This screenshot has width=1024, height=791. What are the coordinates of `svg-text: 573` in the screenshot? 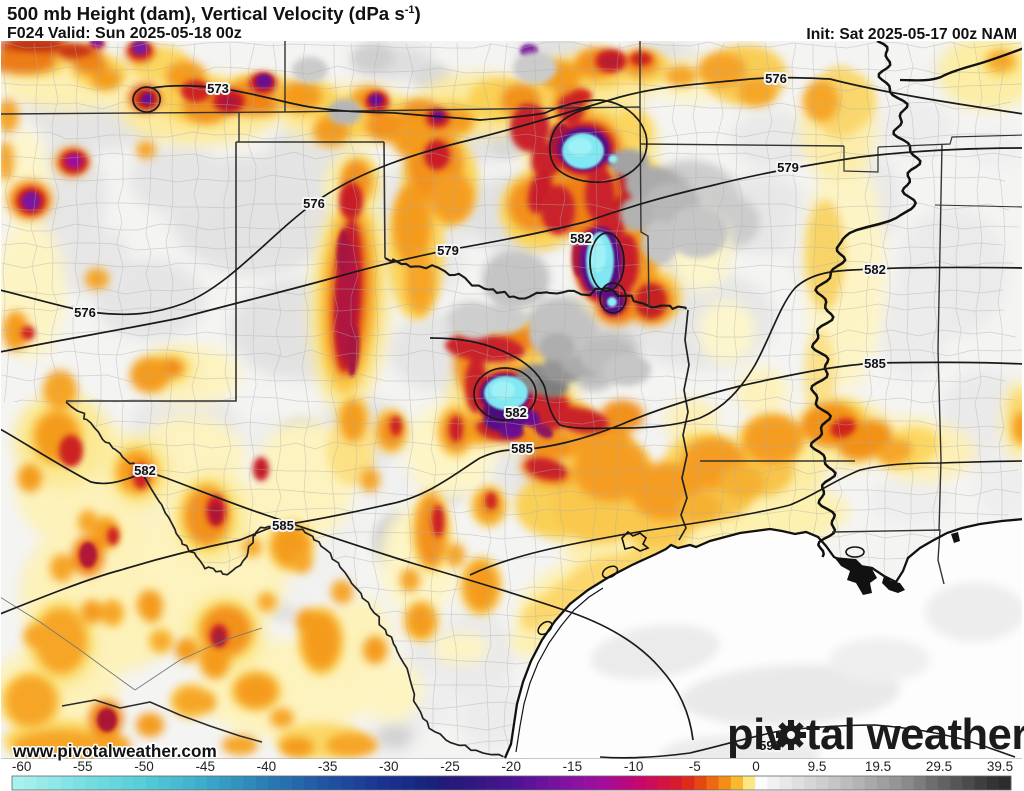 It's located at (218, 88).